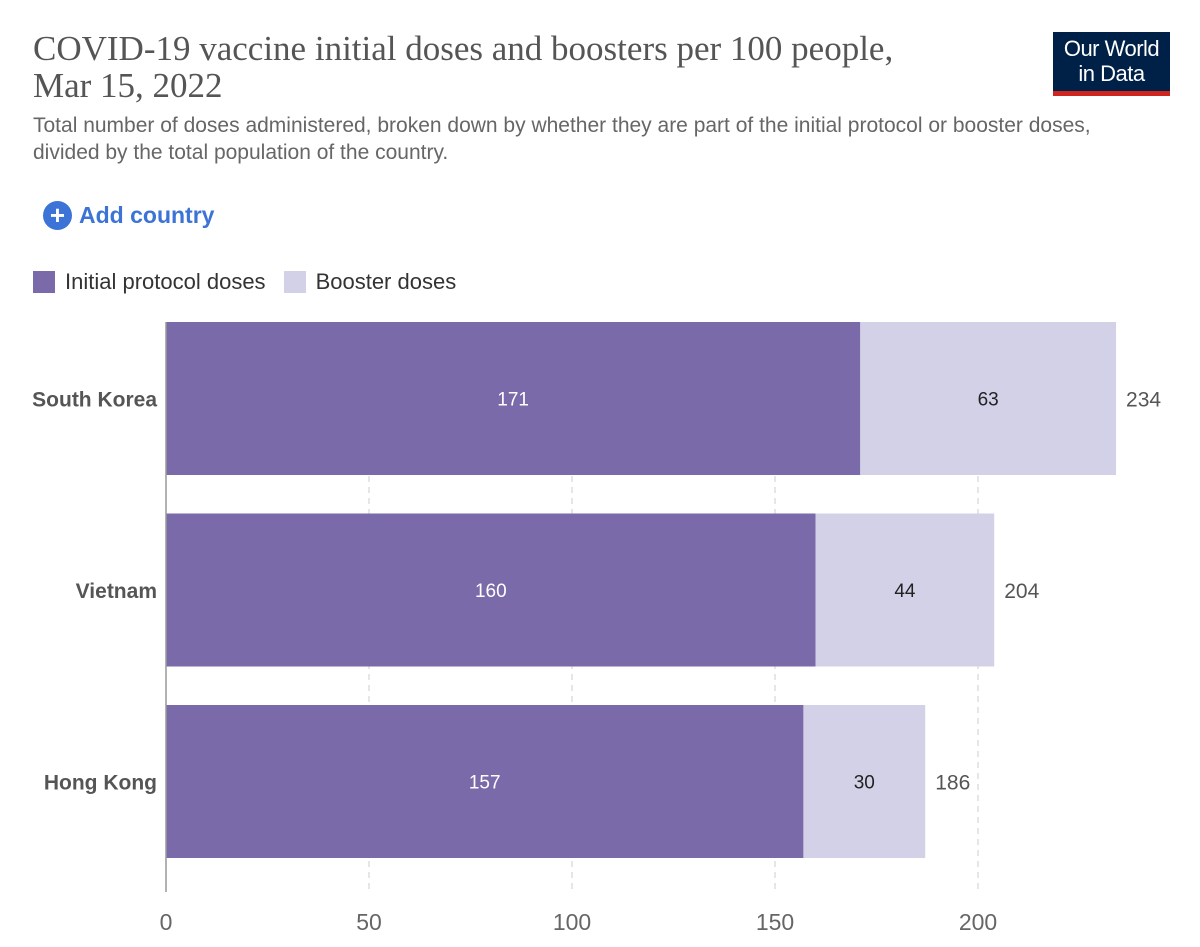 The width and height of the screenshot is (1200, 947). I want to click on total-label-hong-kong: 186, so click(952, 783).